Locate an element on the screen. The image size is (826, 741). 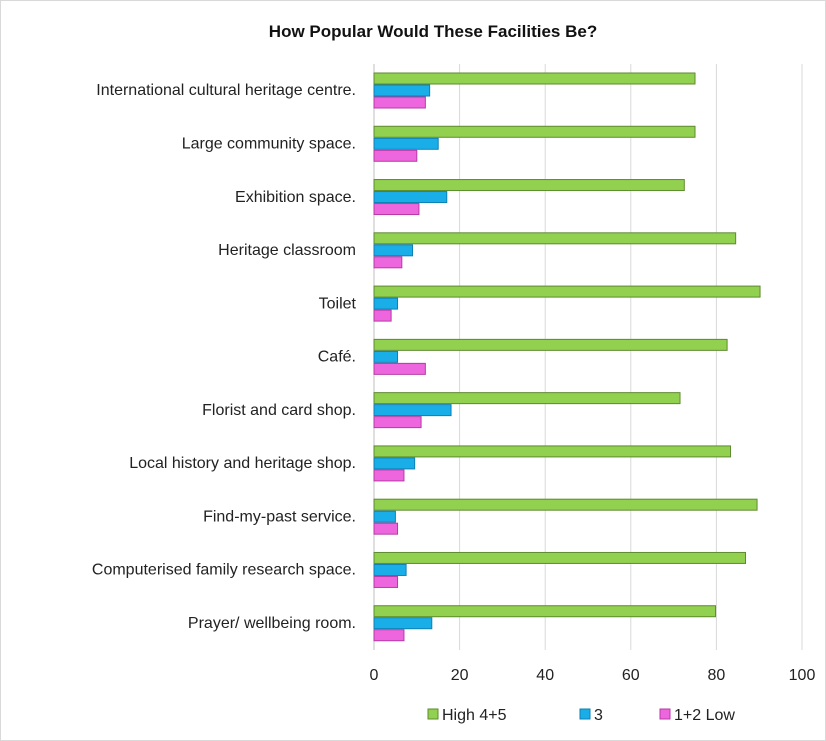
category-label: Large community space. is located at coordinates (269, 143).